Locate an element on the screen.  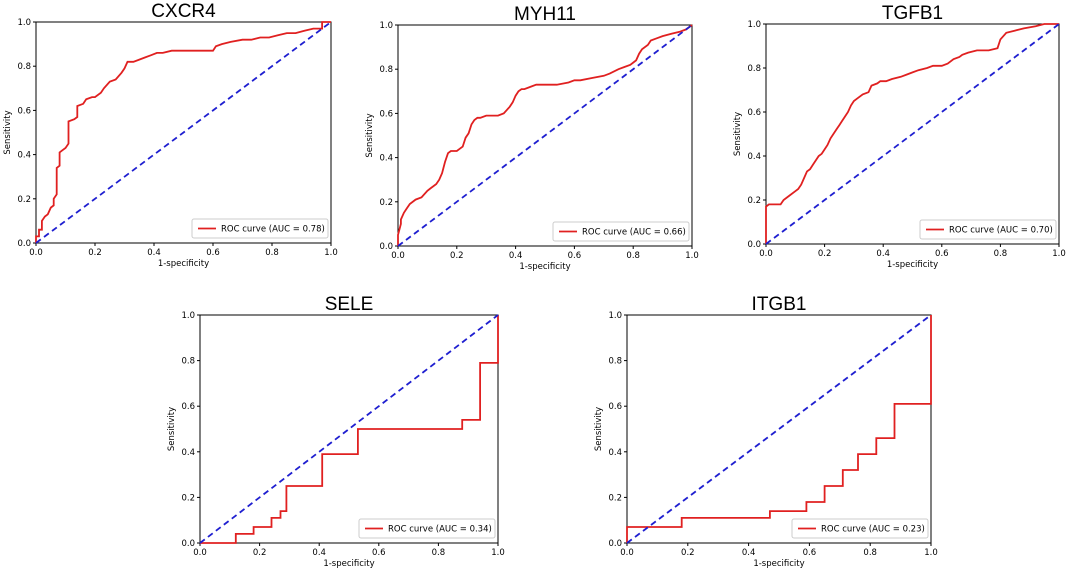
legend: ROC curve (AUC = 0.66) is located at coordinates (621, 231).